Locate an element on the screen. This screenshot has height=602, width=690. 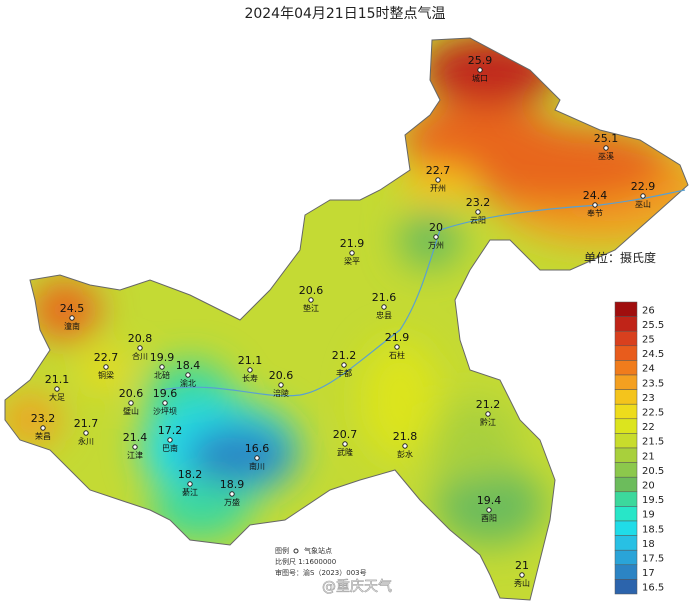
station: 22.7 开州 is located at coordinates (438, 178).